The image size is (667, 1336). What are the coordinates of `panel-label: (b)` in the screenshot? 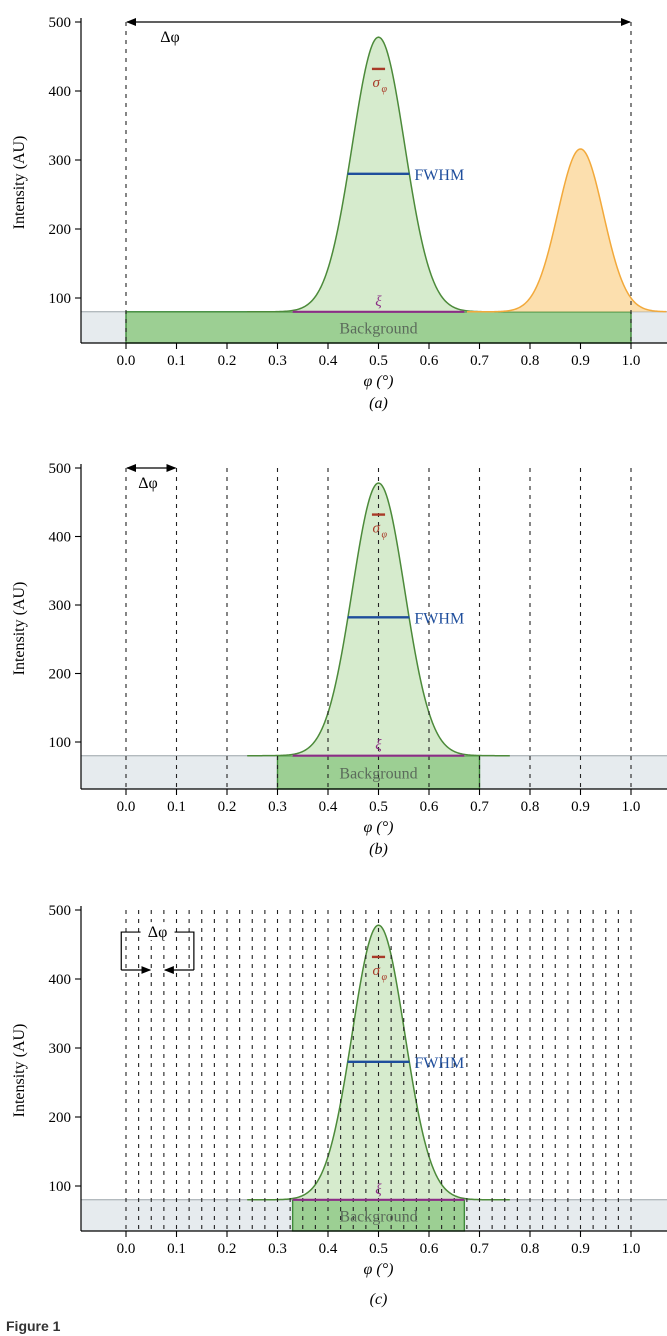 It's located at (378, 849).